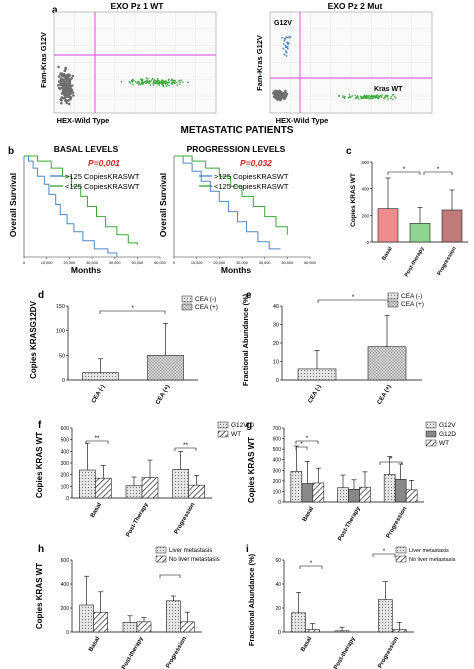  What do you see at coordinates (11, 151) in the screenshot?
I see `panel-letter-b: b` at bounding box center [11, 151].